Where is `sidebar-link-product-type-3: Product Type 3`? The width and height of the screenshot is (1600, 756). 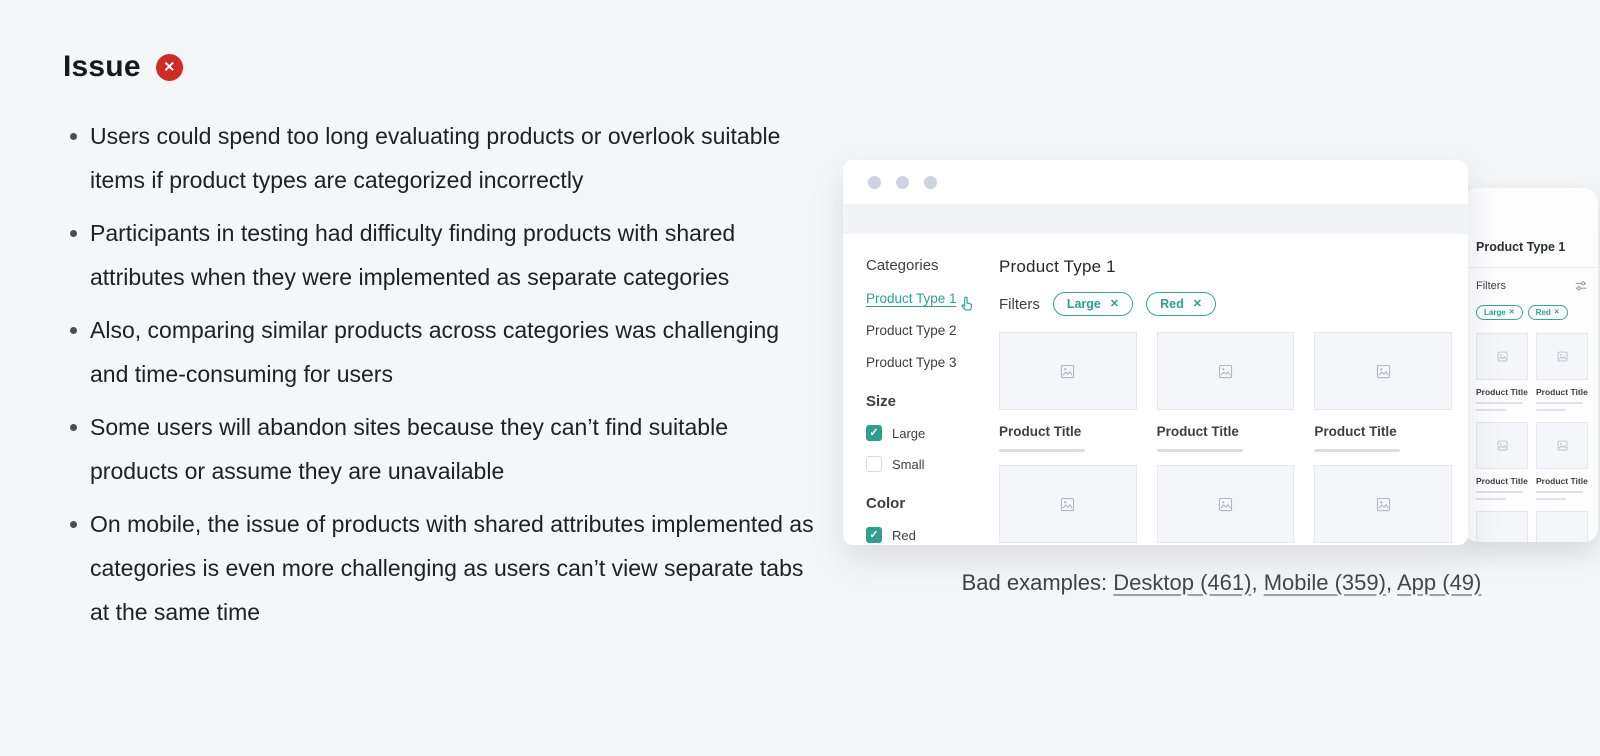
sidebar-link-product-type-3: Product Type 3 is located at coordinates (911, 362).